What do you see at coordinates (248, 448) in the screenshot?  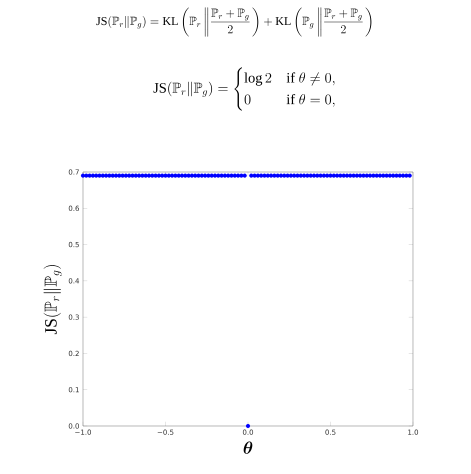 I see `x-axis-title: $\boldsymbol{\theta}$` at bounding box center [248, 448].